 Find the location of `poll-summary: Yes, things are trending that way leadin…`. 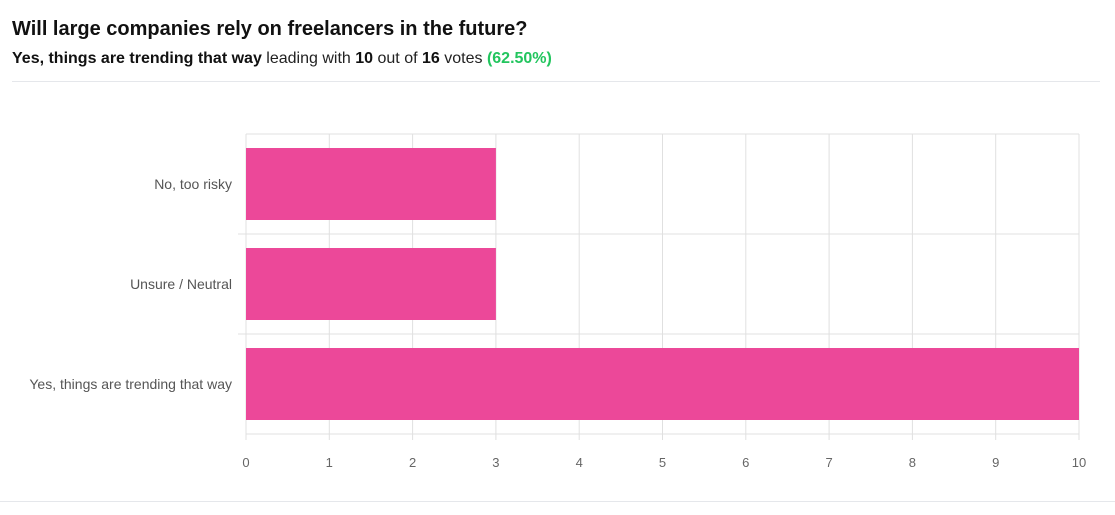

poll-summary: Yes, things are trending that way leadin… is located at coordinates (557, 59).